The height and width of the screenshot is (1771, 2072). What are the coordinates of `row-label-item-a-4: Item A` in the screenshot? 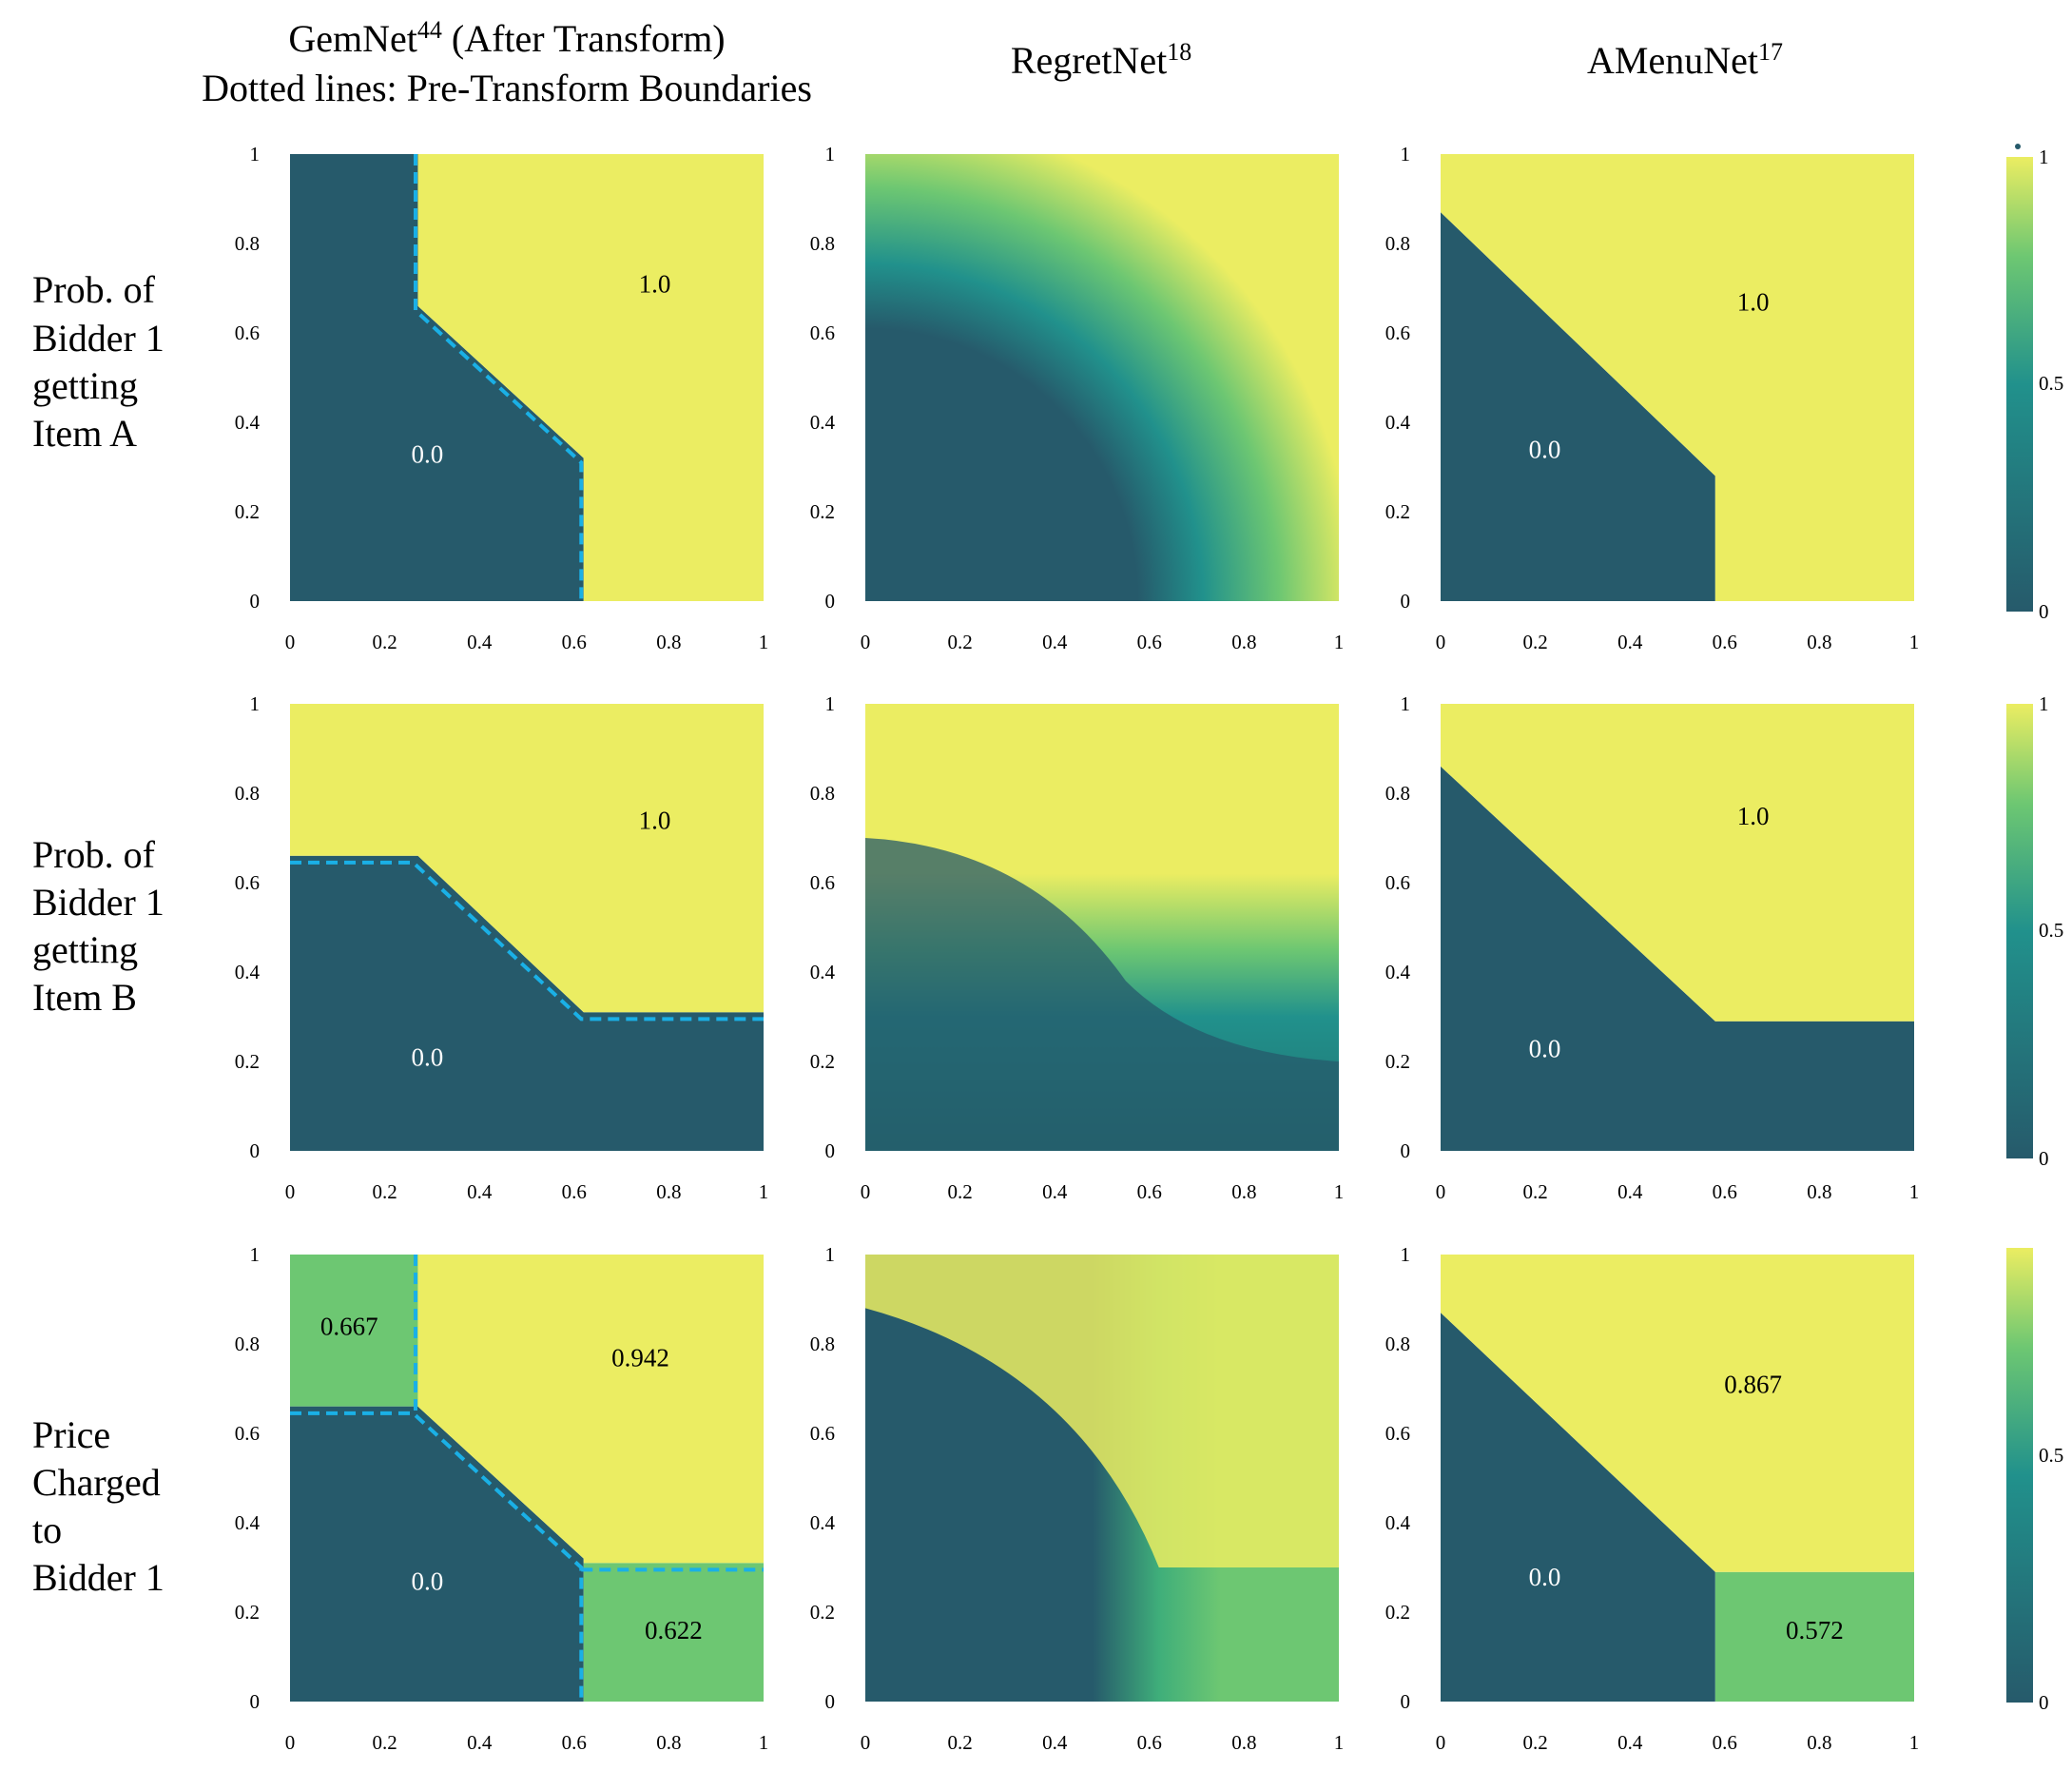 It's located at (84, 433).